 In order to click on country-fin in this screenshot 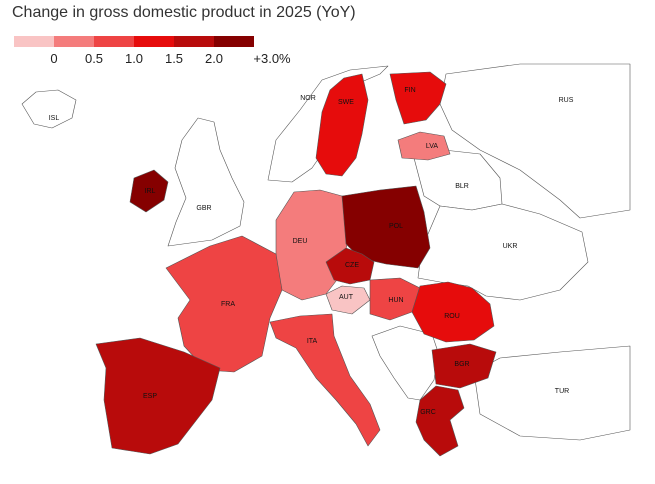, I will do `click(418, 98)`.